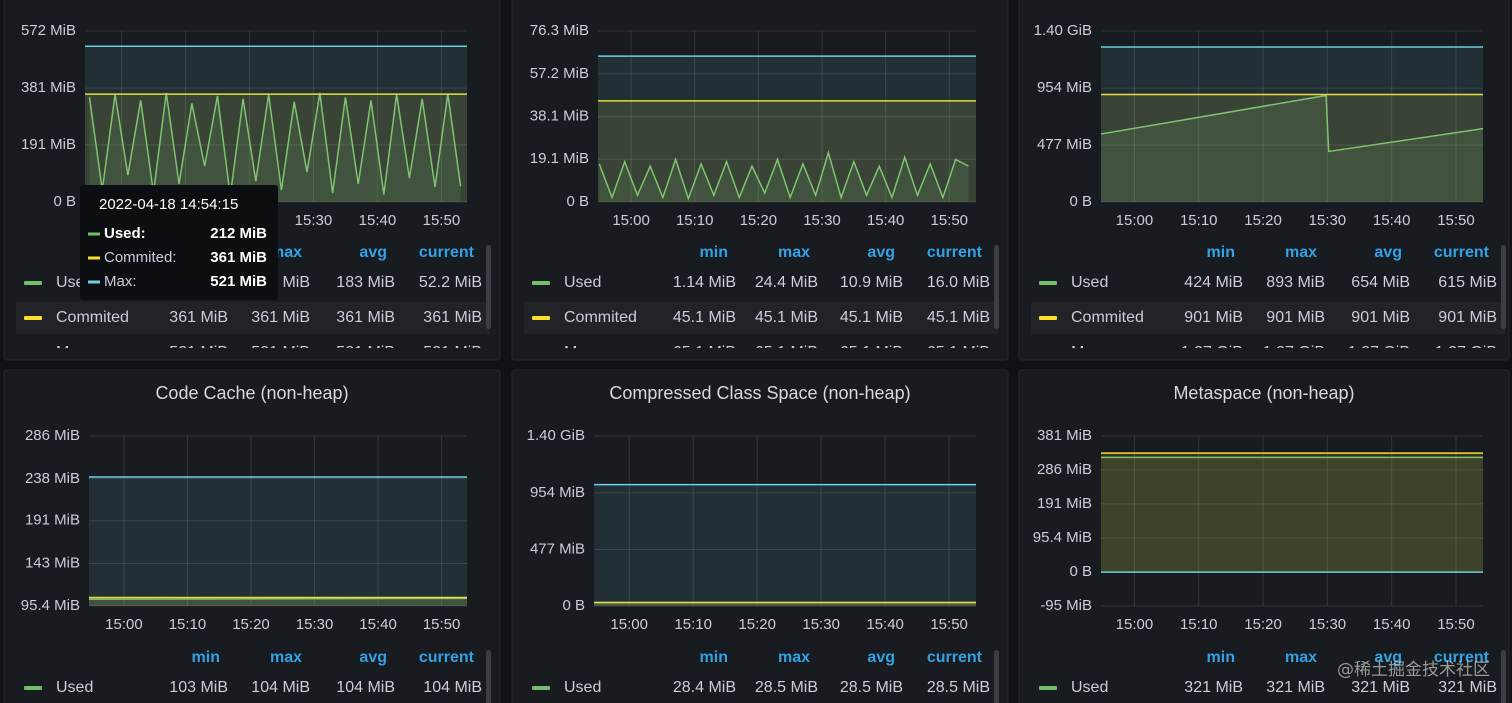 This screenshot has width=1512, height=703. I want to click on y-tick-label: 76.3 MiB, so click(559, 30).